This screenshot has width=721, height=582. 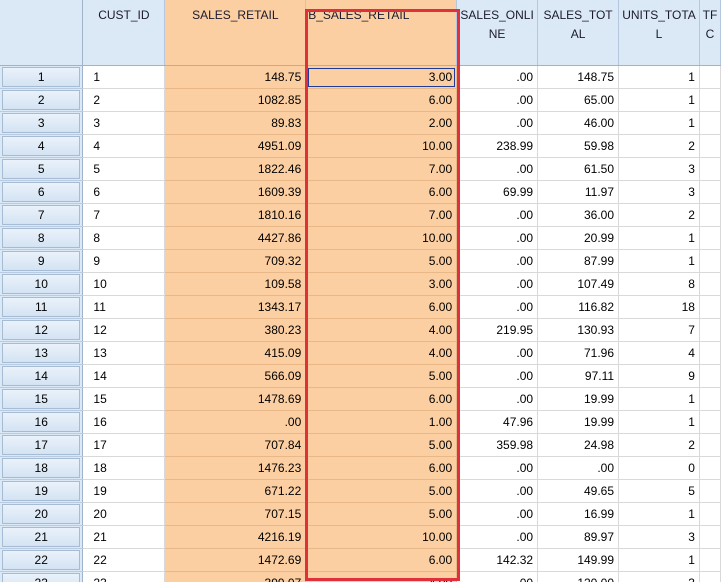 What do you see at coordinates (659, 491) in the screenshot?
I see `cell-units-total: 5` at bounding box center [659, 491].